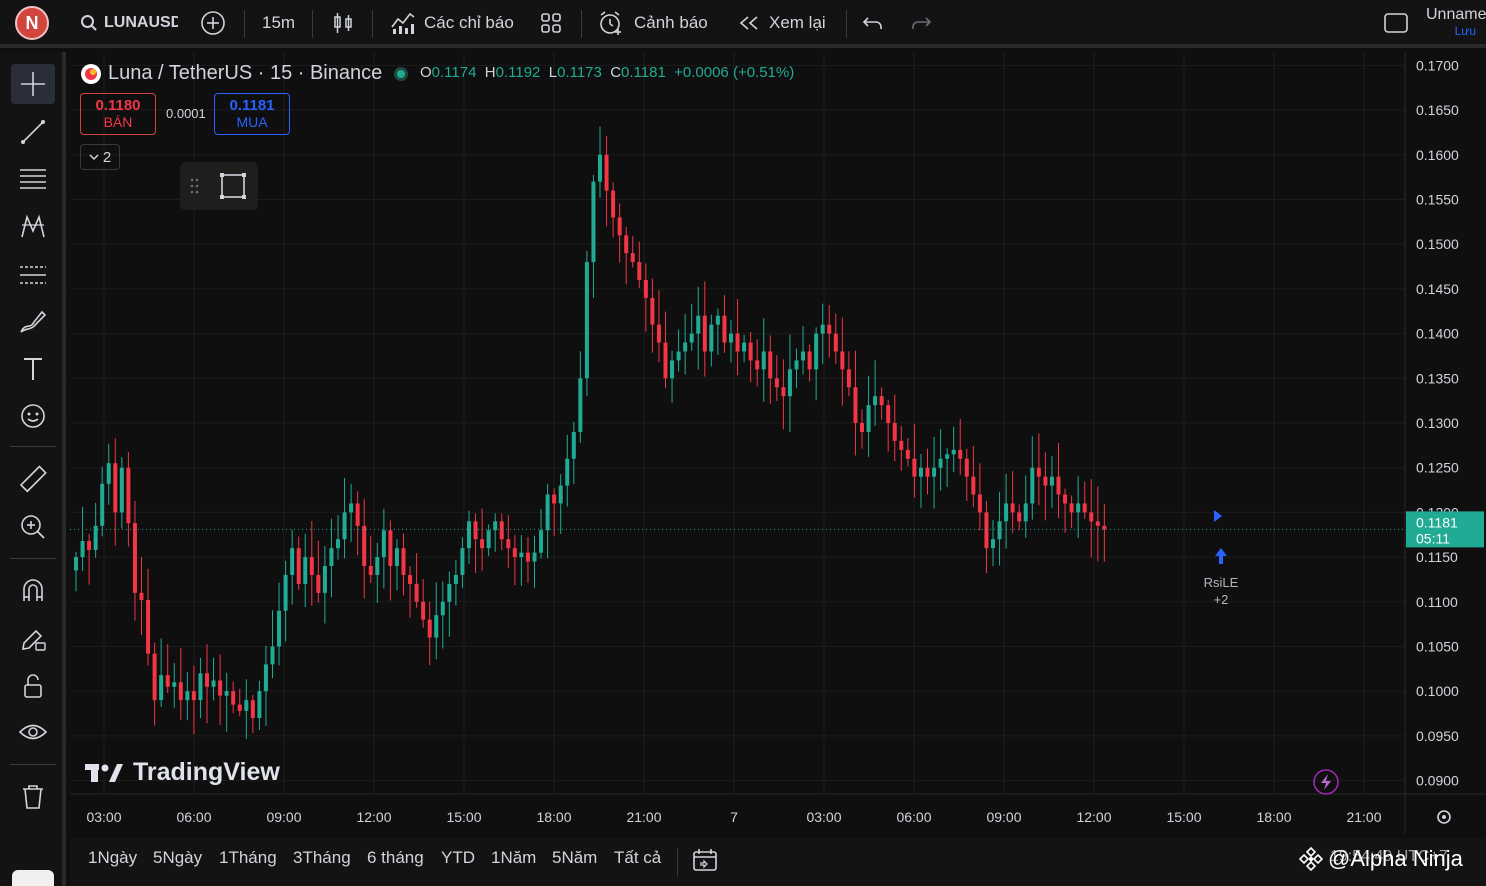 This screenshot has width=1486, height=886. I want to click on settings-gear-center, so click(1444, 817).